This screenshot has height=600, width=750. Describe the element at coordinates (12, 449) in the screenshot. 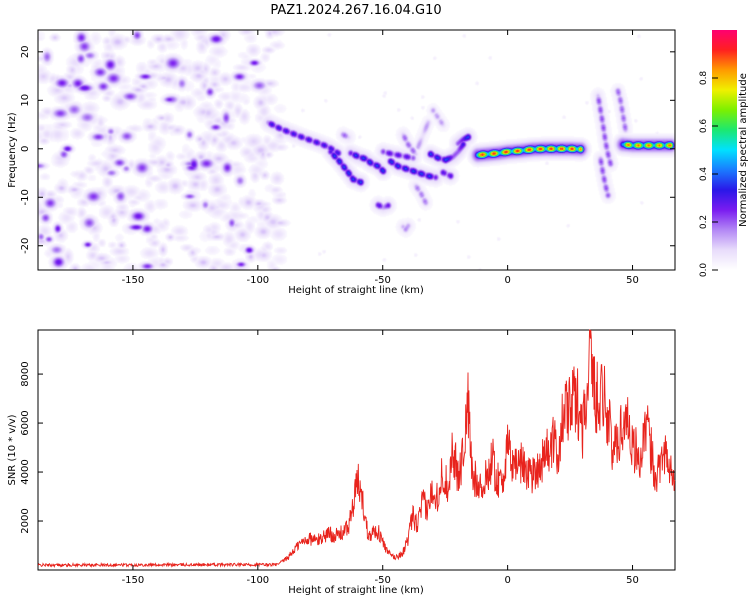

I see `snr-y-axis-label: SNR (10 * v/v)` at that location.